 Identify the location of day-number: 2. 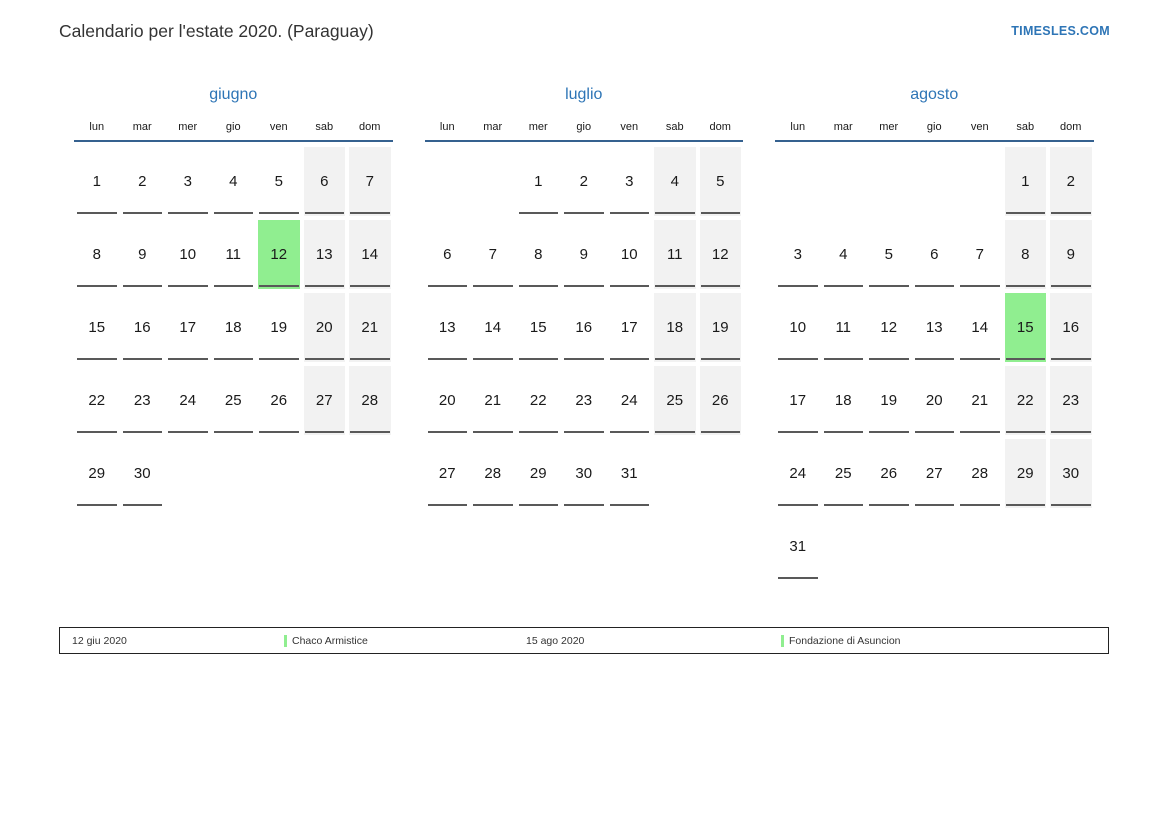
(142, 181).